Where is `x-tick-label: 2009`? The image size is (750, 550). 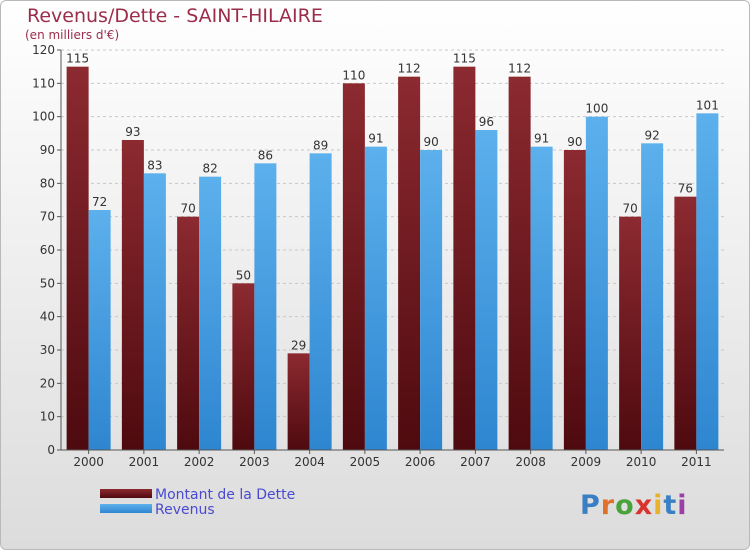 x-tick-label: 2009 is located at coordinates (586, 462).